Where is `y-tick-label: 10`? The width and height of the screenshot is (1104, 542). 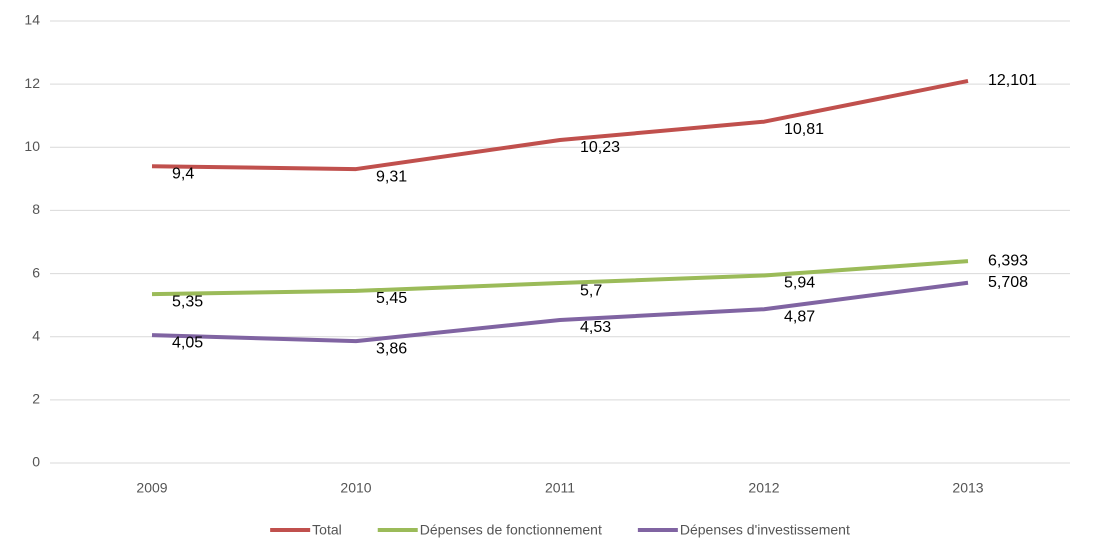 y-tick-label: 10 is located at coordinates (32, 146).